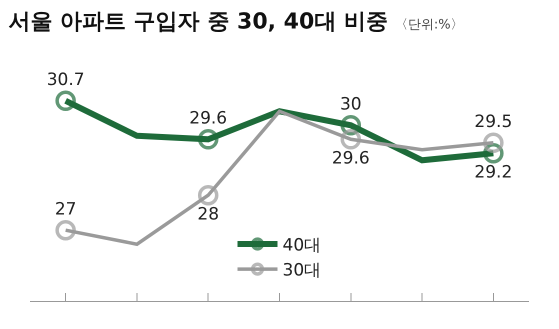  What do you see at coordinates (493, 122) in the screenshot?
I see `data-label: 29.5` at bounding box center [493, 122].